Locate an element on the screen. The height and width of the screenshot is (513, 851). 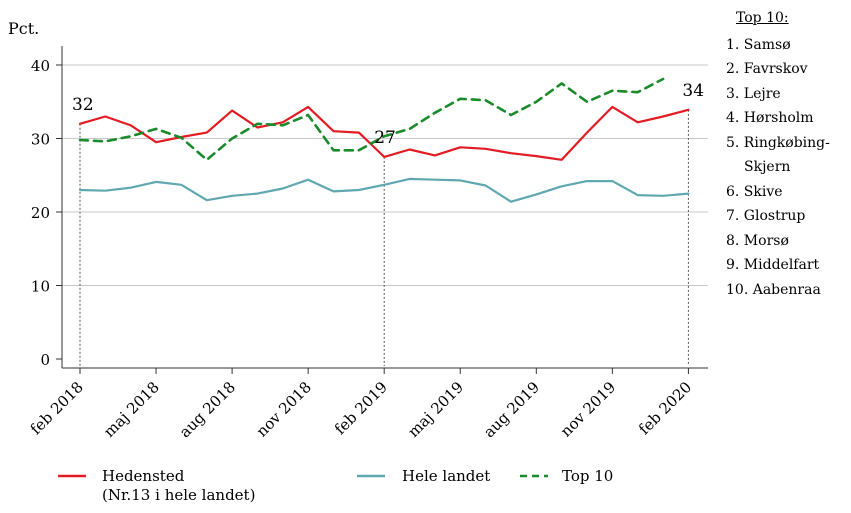
x-tick-label: nov 2019 is located at coordinates (588, 409).